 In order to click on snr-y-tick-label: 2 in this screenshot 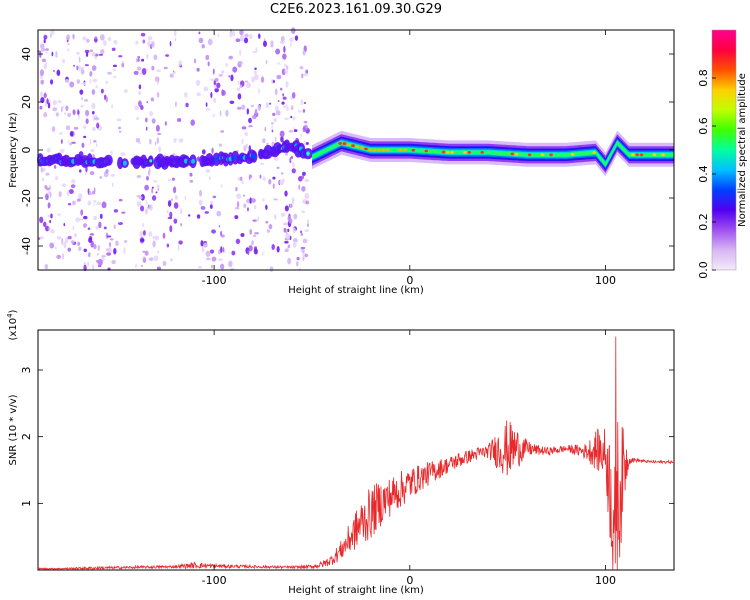, I will do `click(26, 436)`.